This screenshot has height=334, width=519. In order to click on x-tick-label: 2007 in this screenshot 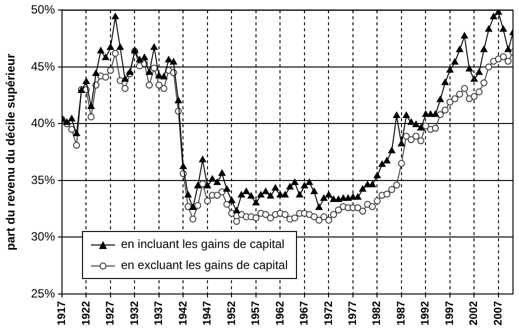, I will do `click(498, 313)`.